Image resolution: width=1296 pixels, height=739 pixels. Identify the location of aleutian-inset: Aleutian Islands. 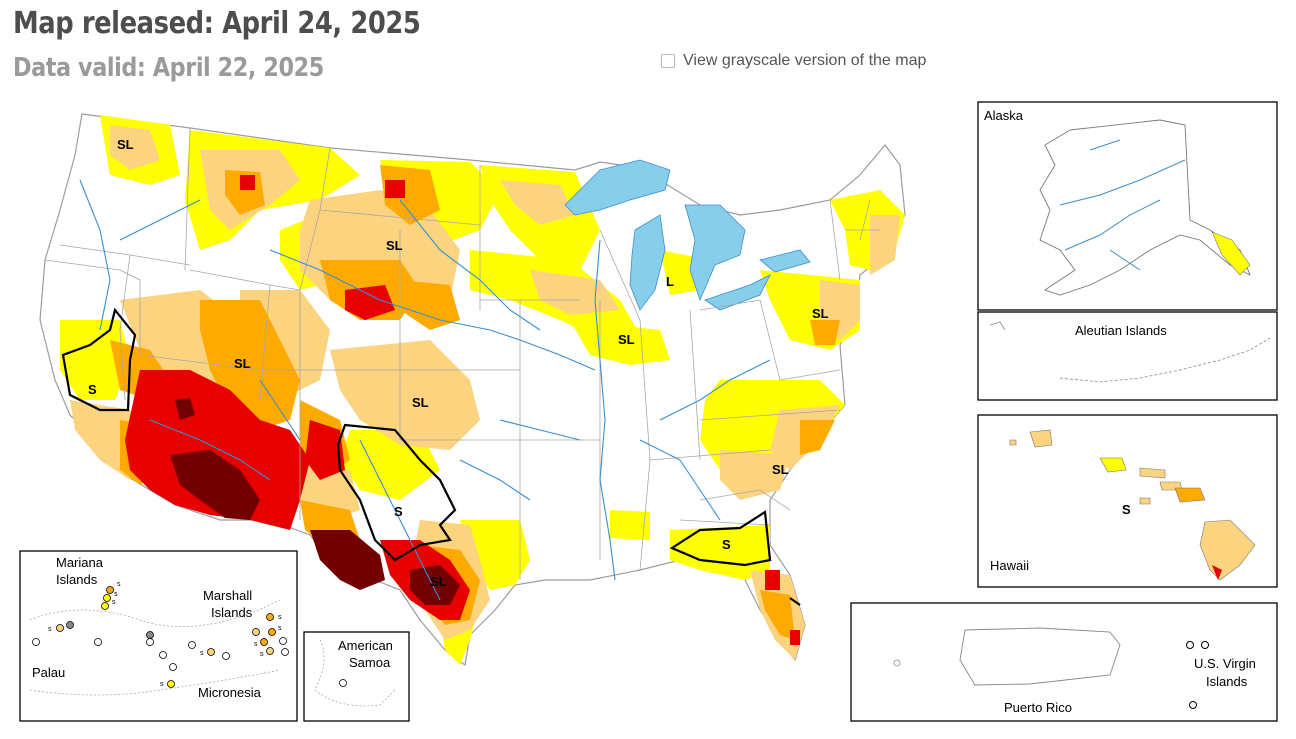
(1127, 356).